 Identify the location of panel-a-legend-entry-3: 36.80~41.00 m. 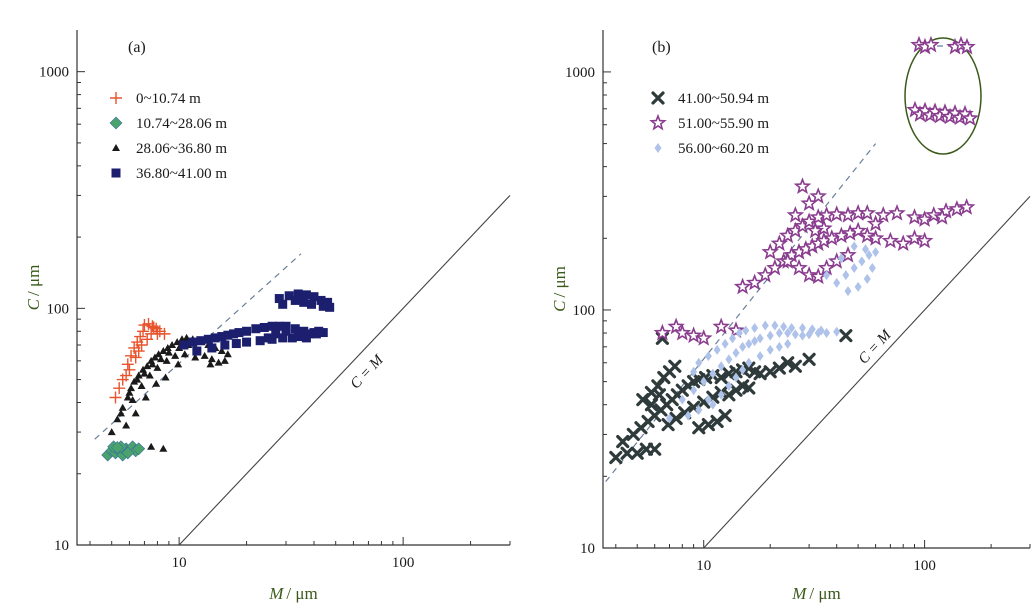
(181, 174).